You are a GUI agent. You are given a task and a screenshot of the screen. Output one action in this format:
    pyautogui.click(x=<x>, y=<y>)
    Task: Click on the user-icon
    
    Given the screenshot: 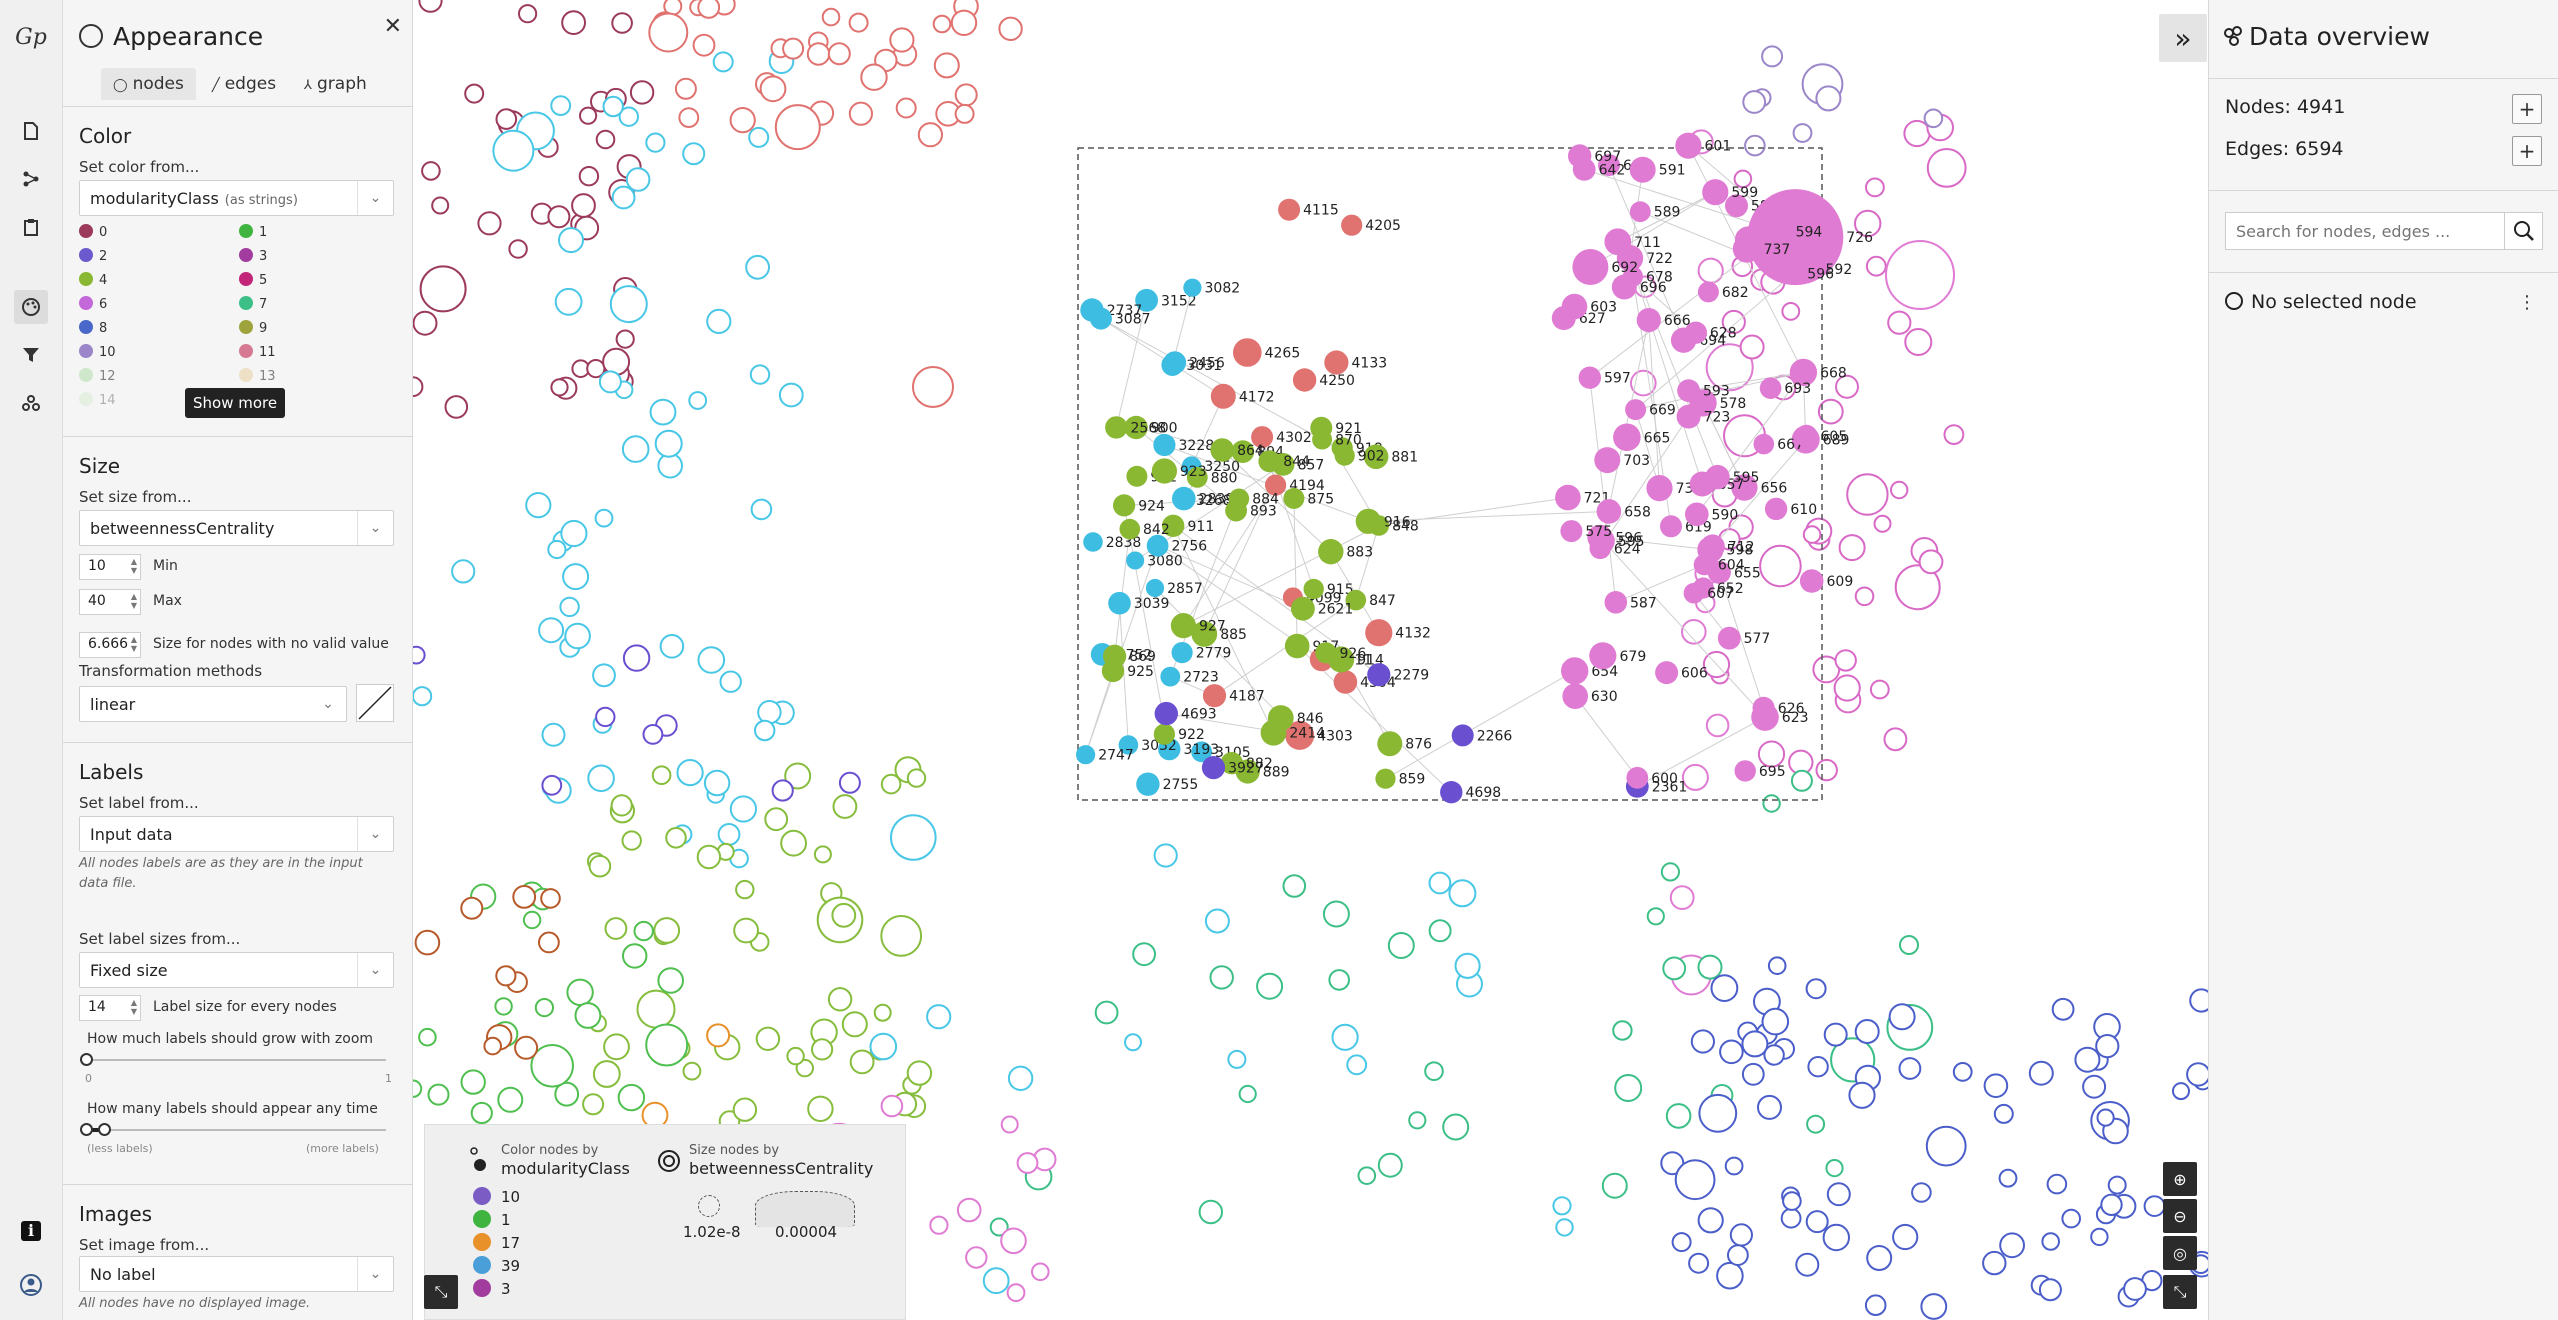 What is the action you would take?
    pyautogui.click(x=31, y=1285)
    